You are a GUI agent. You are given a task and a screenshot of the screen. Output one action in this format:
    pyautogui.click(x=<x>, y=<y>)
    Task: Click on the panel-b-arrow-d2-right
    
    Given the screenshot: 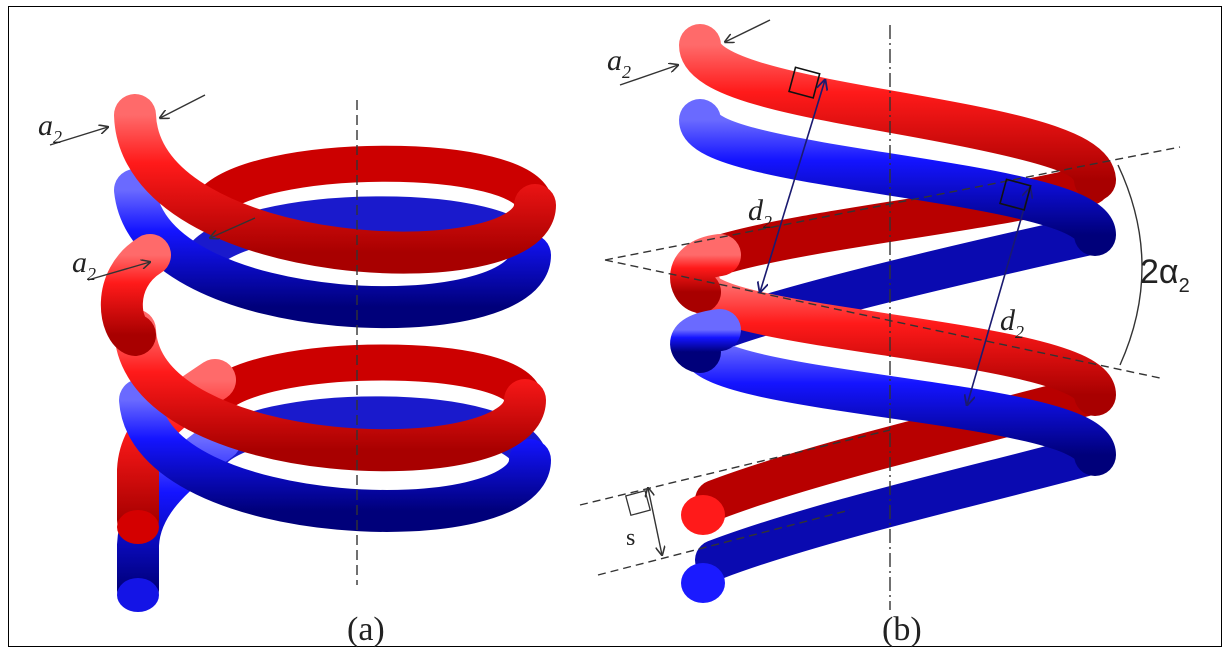 What is the action you would take?
    pyautogui.click(x=998, y=296)
    